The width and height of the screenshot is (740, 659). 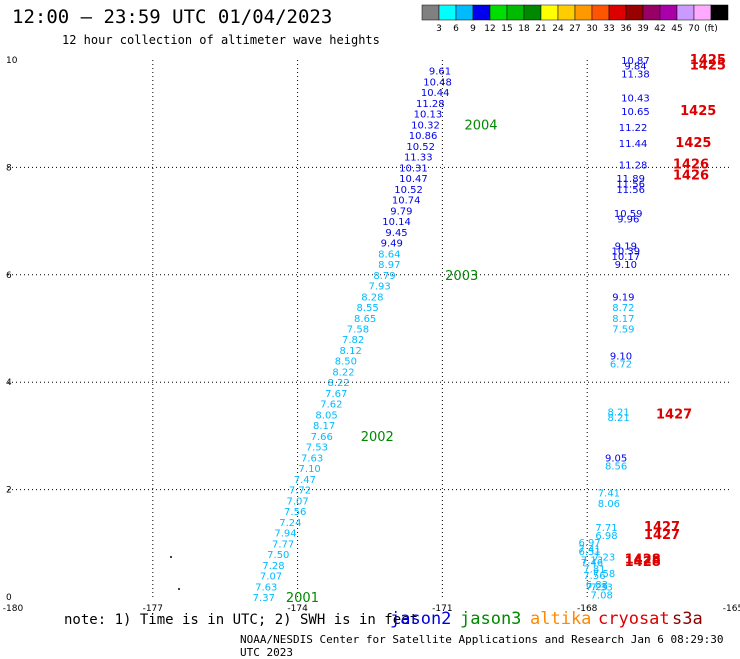 I want to click on colorbar-label: 42, so click(x=659, y=29).